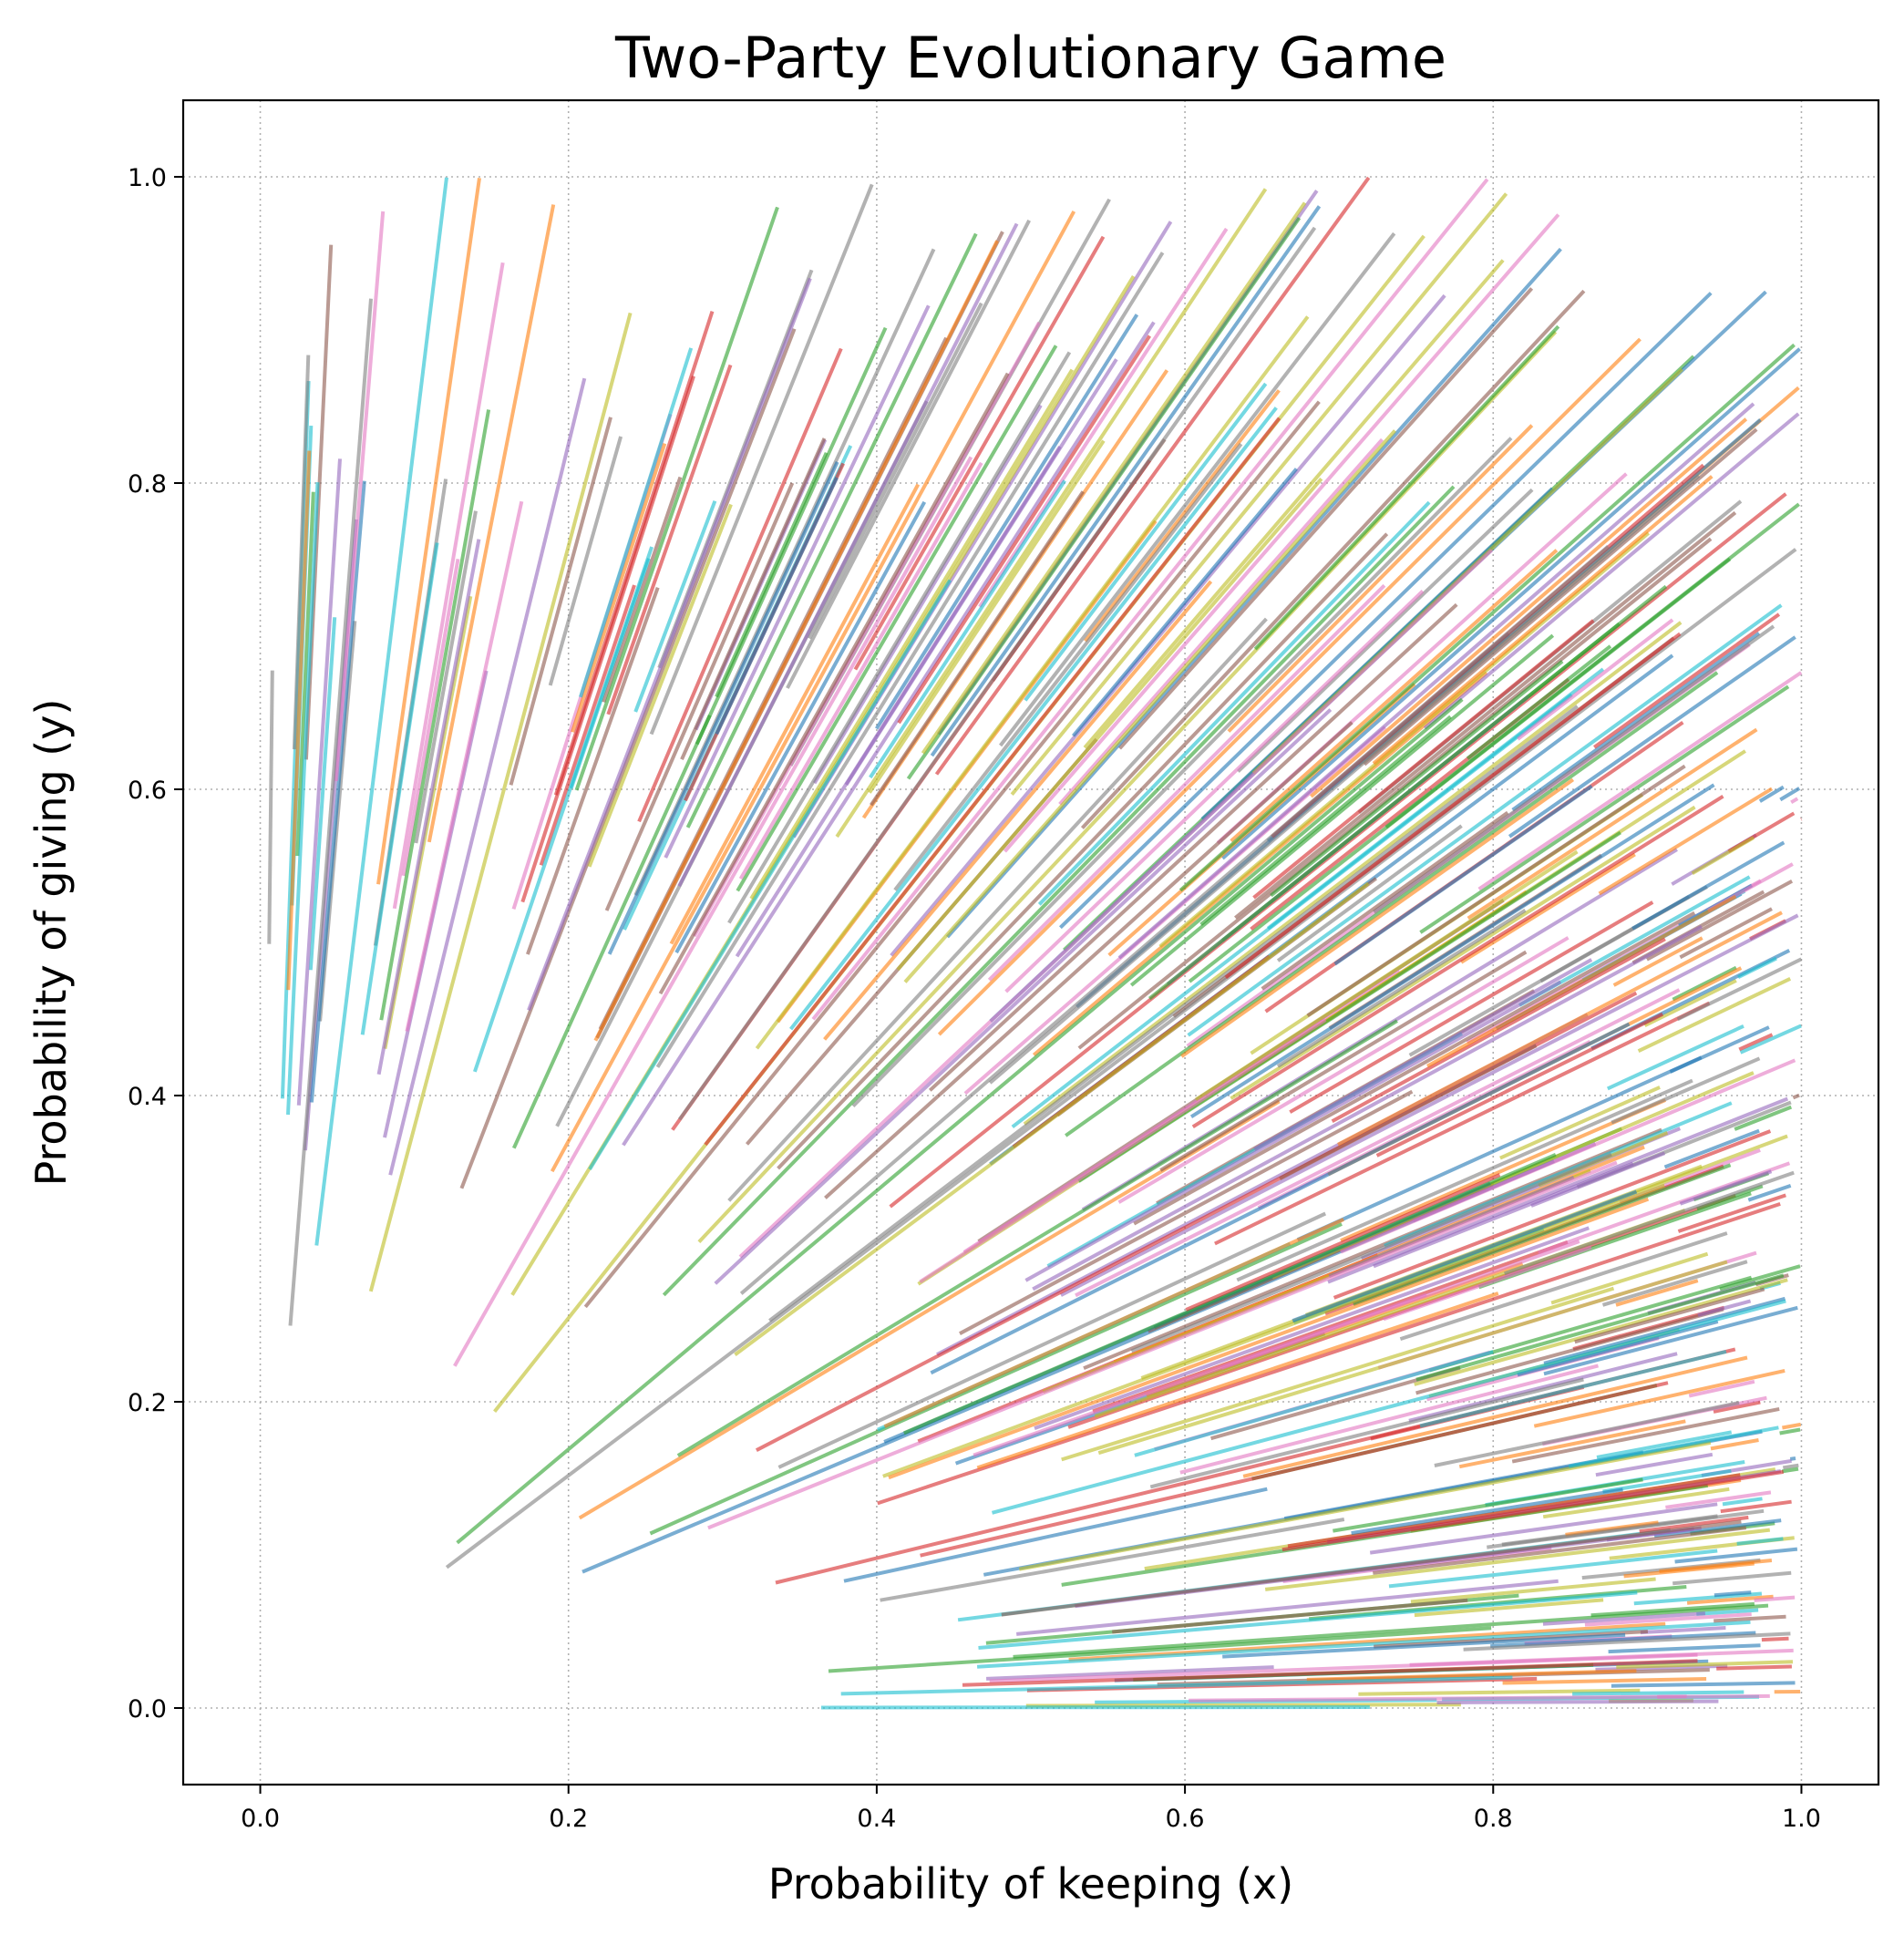 This screenshot has width=1904, height=1945. I want to click on x-tick-label: 0.8, so click(1494, 1819).